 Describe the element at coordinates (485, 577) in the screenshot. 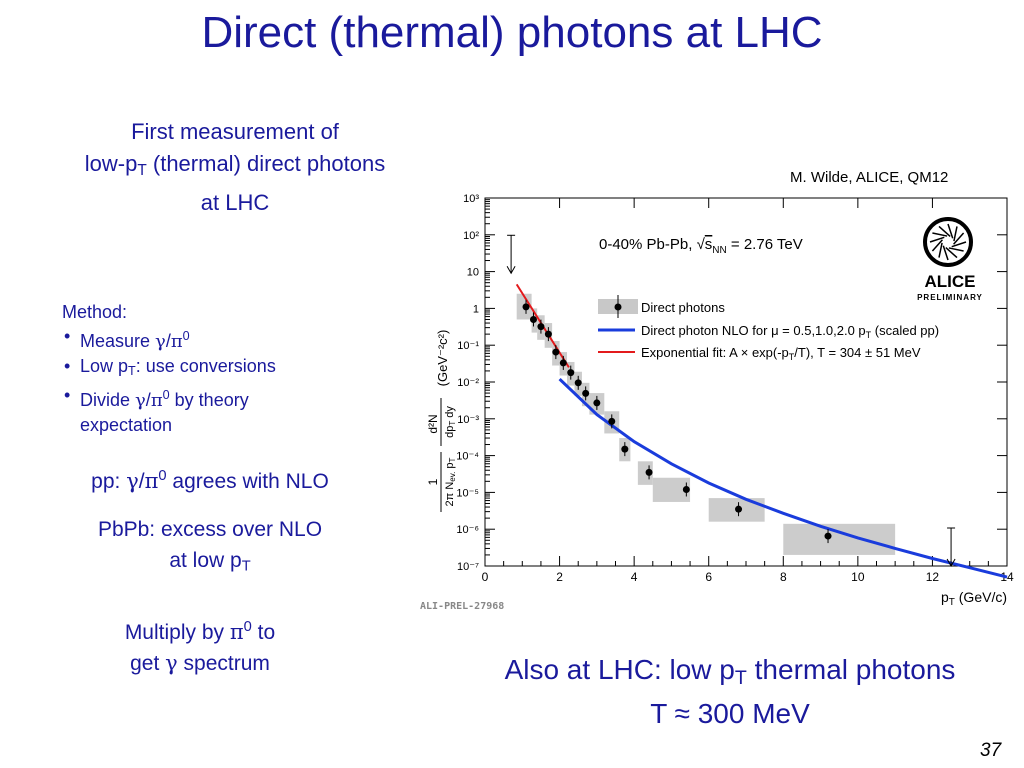

I see `x-tick-label: 0` at that location.